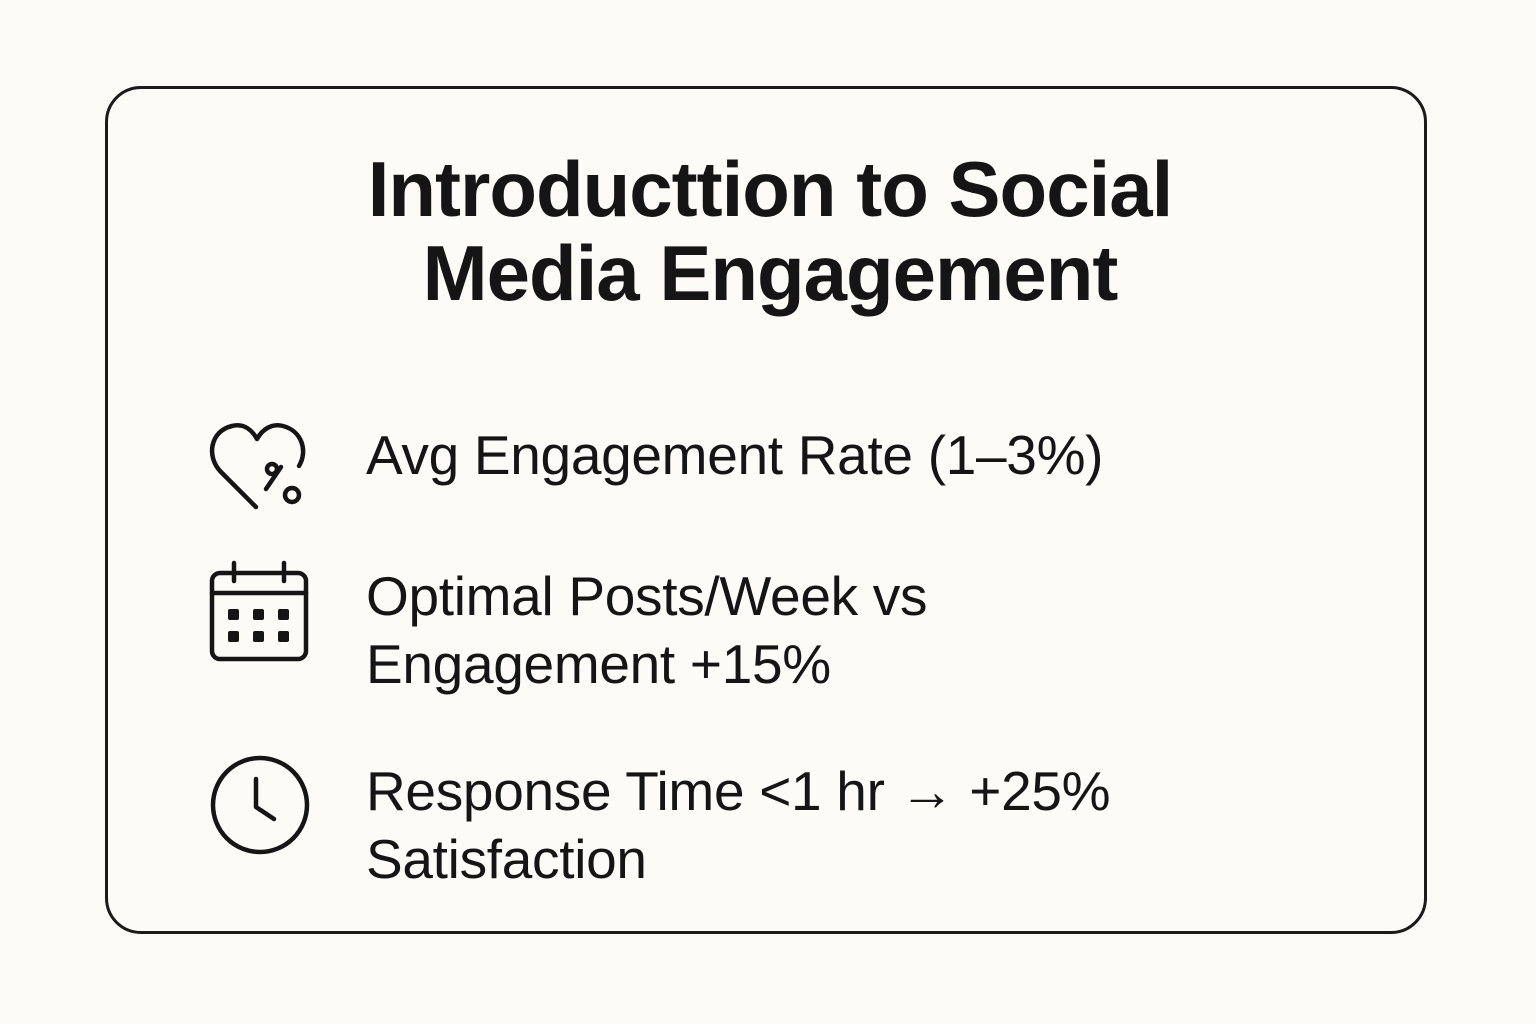 This screenshot has width=1536, height=1024. Describe the element at coordinates (646, 630) in the screenshot. I see `stat-label-posts-per-week: Optimal Posts/Week vs Engagement +15%` at that location.